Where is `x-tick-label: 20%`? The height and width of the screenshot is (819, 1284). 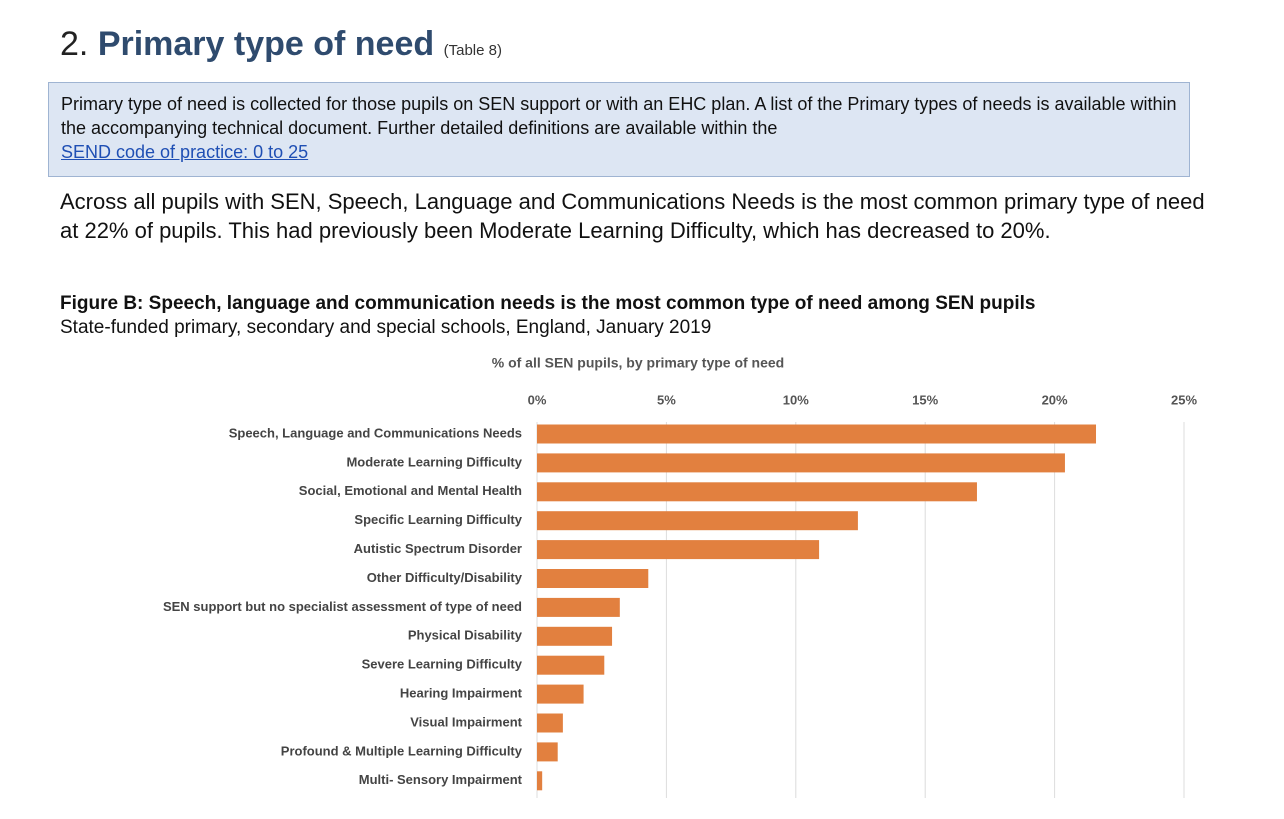
x-tick-label: 20% is located at coordinates (1055, 399).